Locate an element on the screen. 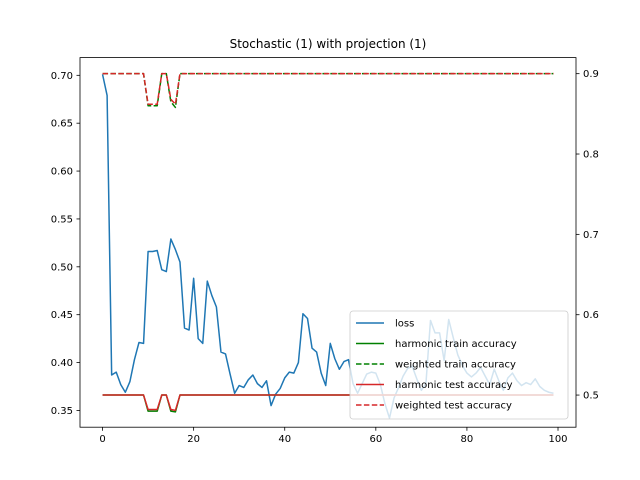 The image size is (640, 480). y-left-tick-label: 0.55 is located at coordinates (62, 219).